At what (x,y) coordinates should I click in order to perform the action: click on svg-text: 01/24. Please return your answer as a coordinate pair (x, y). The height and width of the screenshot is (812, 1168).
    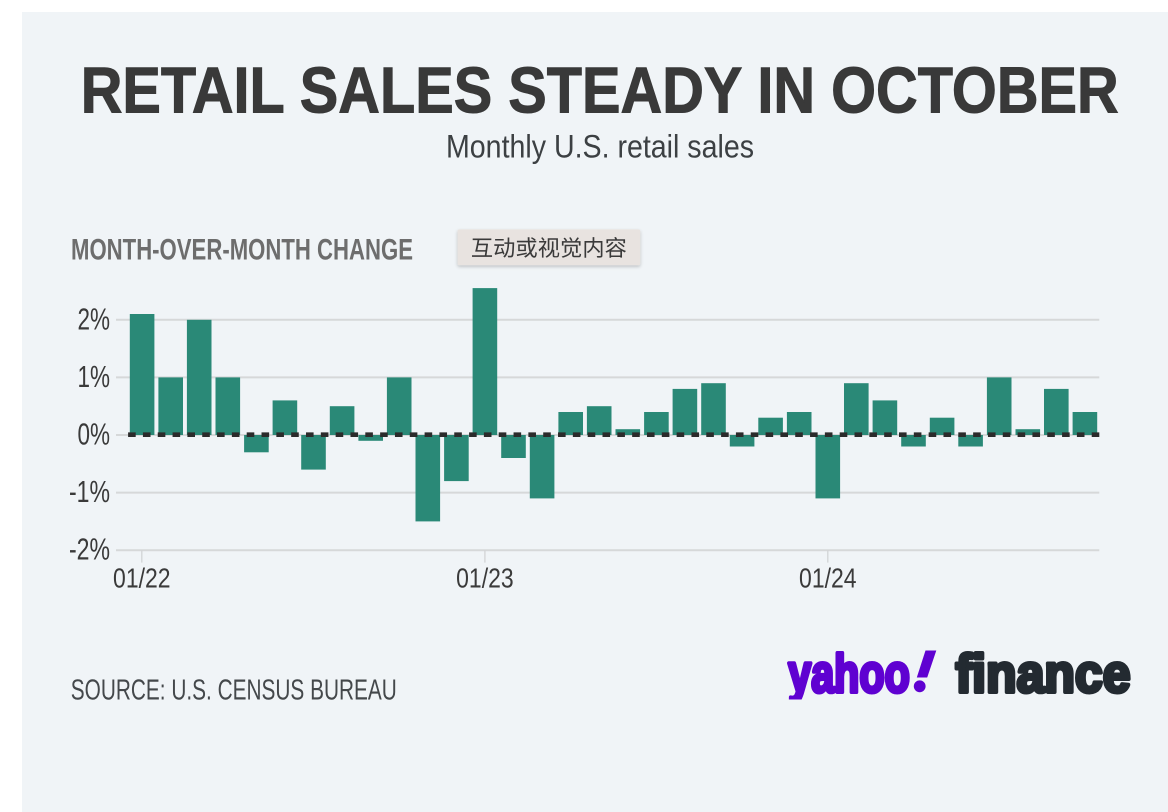
    Looking at the image, I should click on (828, 578).